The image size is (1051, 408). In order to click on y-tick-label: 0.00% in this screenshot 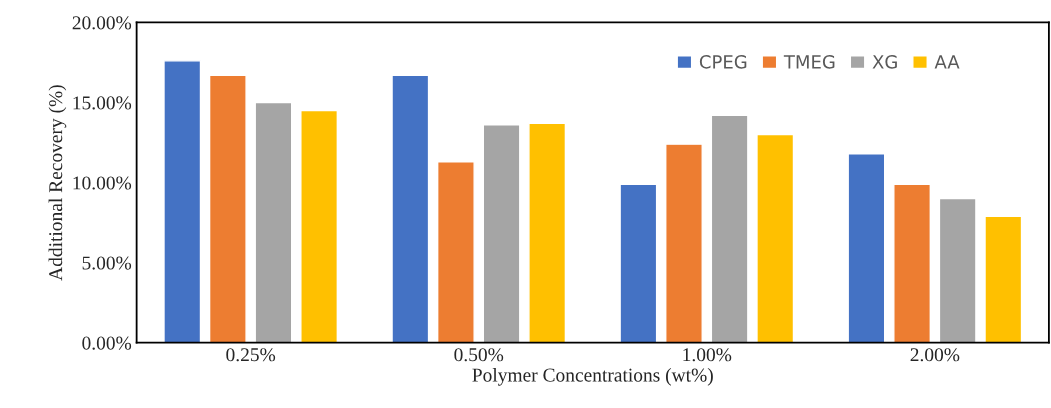, I will do `click(107, 343)`.